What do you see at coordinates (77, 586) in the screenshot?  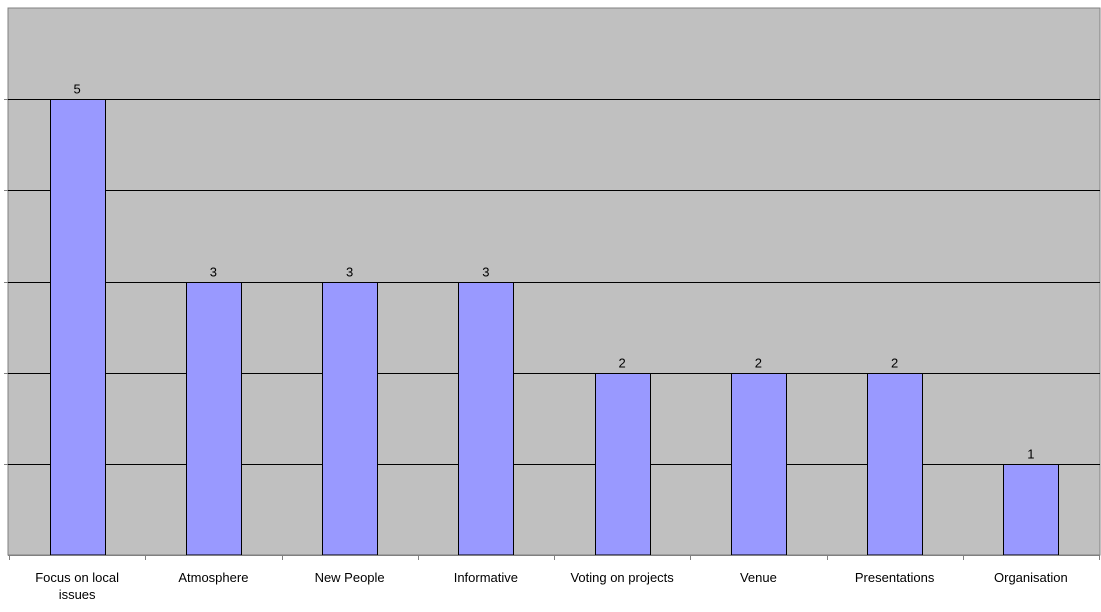 I see `x-tick-label: Focus on local issues` at bounding box center [77, 586].